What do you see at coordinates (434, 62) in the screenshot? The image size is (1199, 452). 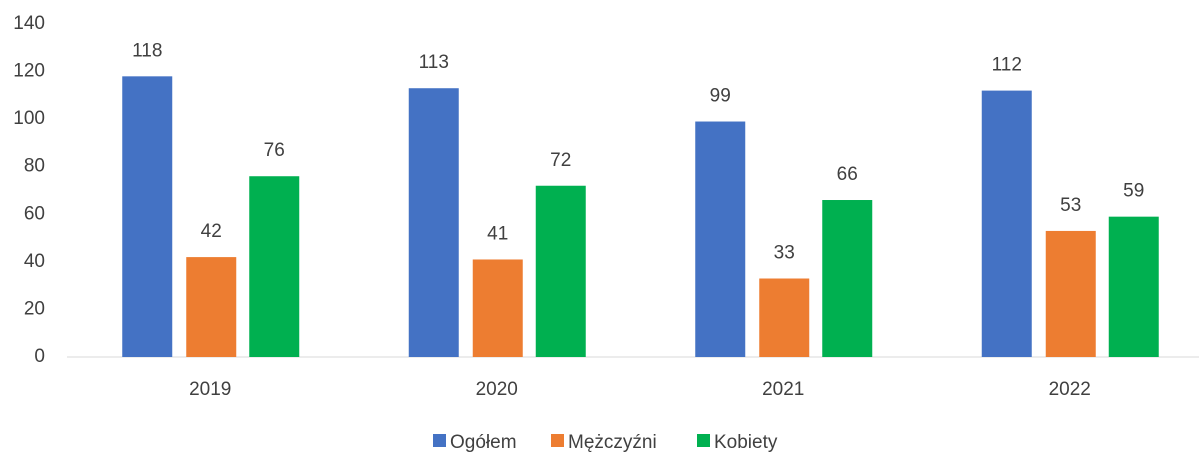 I see `data-label: 113` at bounding box center [434, 62].